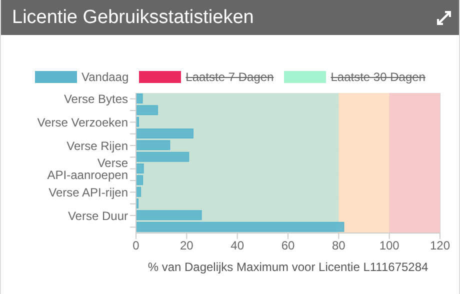 The image size is (460, 294). Describe the element at coordinates (82, 122) in the screenshot. I see `y-tick-label: Verse Verzoeken` at that location.